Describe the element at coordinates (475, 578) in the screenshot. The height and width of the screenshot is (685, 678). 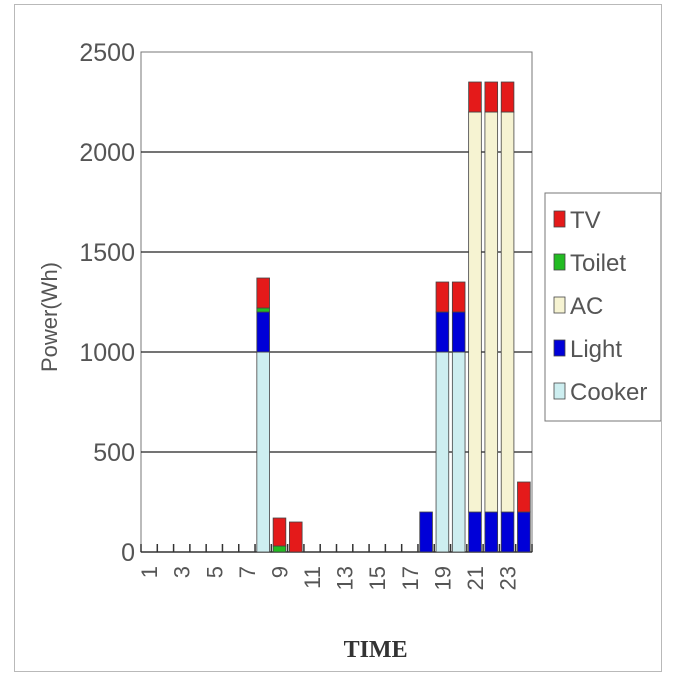
I see `x-tick-label: 21` at that location.